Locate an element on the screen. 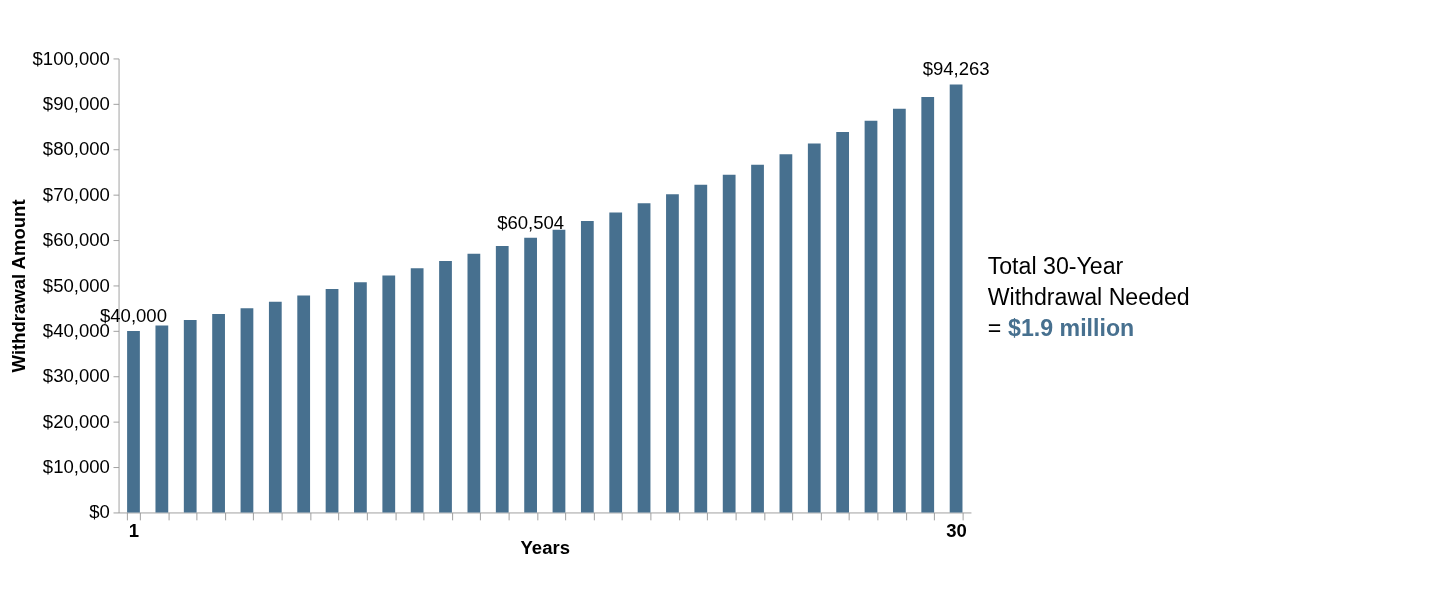 The image size is (1450, 597). y-tick-label: $20,000 is located at coordinates (76, 421).